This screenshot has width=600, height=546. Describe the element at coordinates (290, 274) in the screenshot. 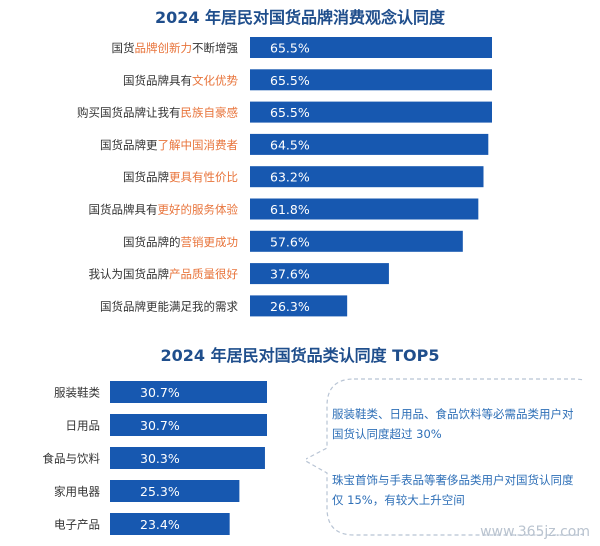

I see `chart1-value-label: 37.6%` at that location.